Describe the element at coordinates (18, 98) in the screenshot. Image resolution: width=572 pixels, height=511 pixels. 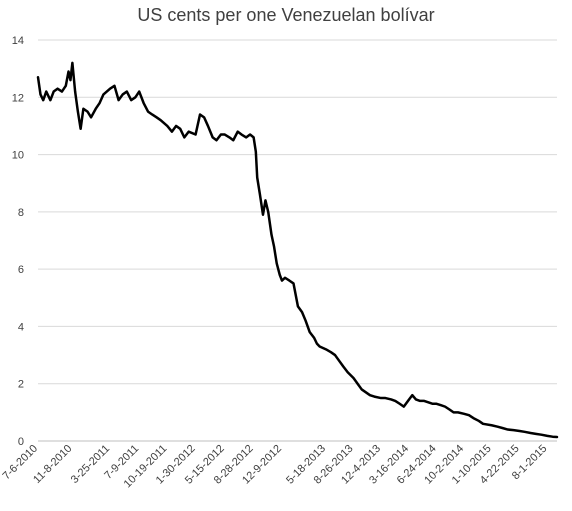
I see `y-tick-label: 12` at that location.